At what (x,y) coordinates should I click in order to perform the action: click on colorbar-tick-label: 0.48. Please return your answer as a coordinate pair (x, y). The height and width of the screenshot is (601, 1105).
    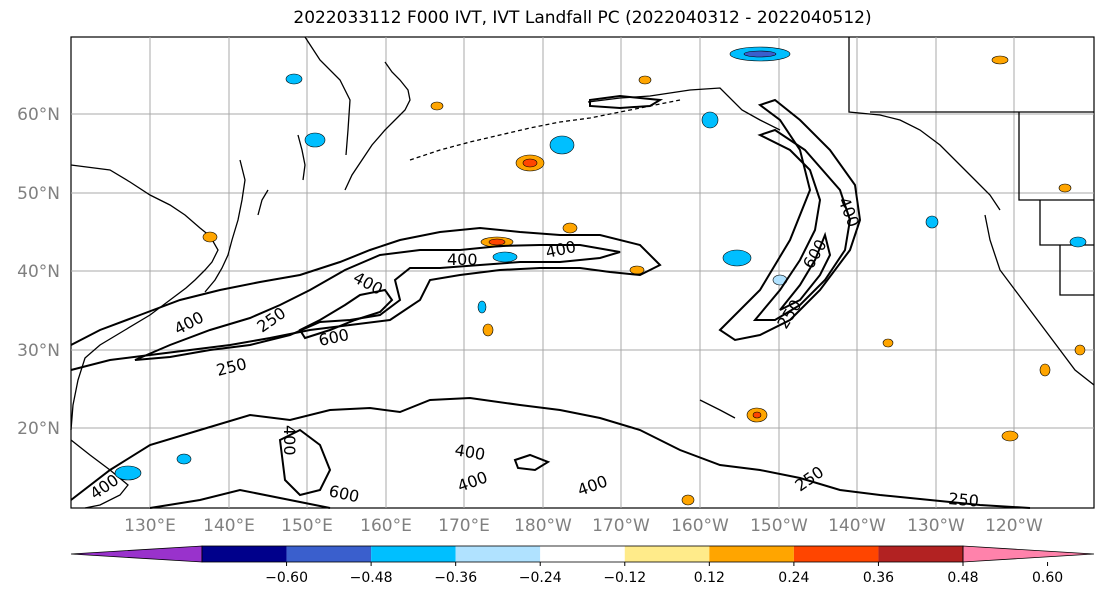
    Looking at the image, I should click on (962, 578).